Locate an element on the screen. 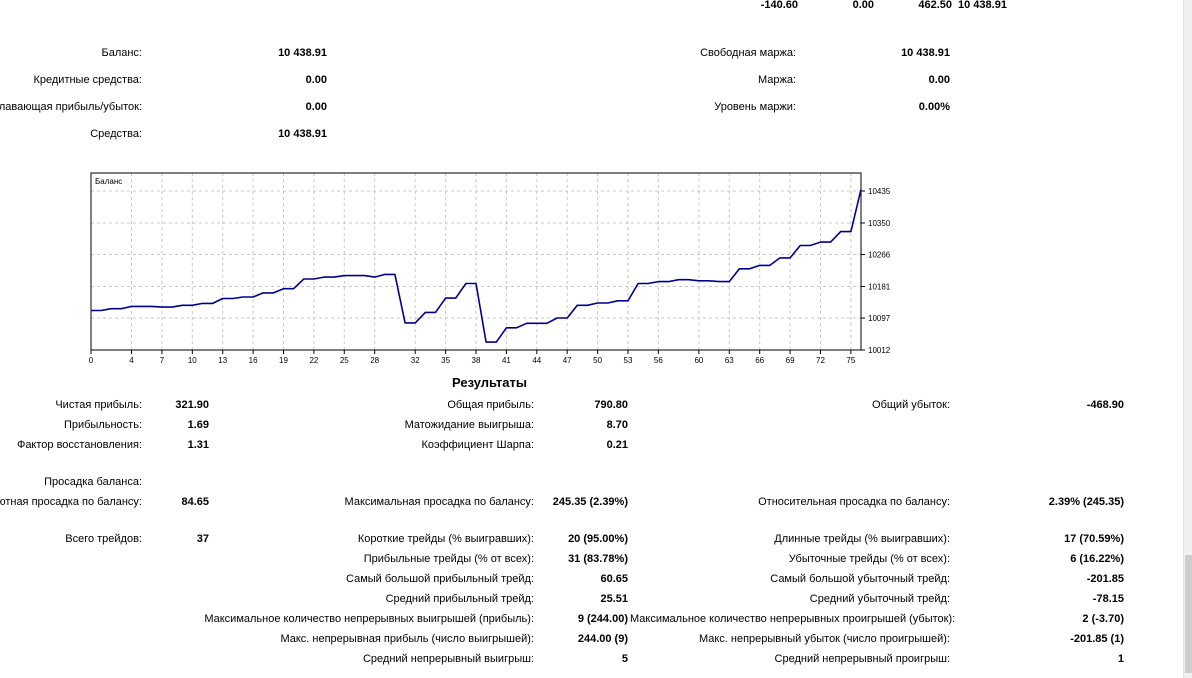 The width and height of the screenshot is (1192, 678). x-tick-label: 66 is located at coordinates (759, 360).